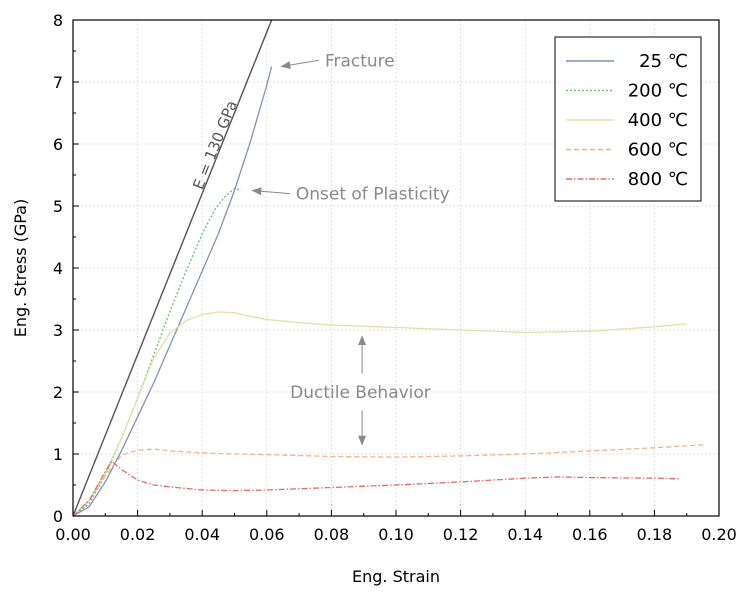  I want to click on x-tick-label: 0.18, so click(655, 534).